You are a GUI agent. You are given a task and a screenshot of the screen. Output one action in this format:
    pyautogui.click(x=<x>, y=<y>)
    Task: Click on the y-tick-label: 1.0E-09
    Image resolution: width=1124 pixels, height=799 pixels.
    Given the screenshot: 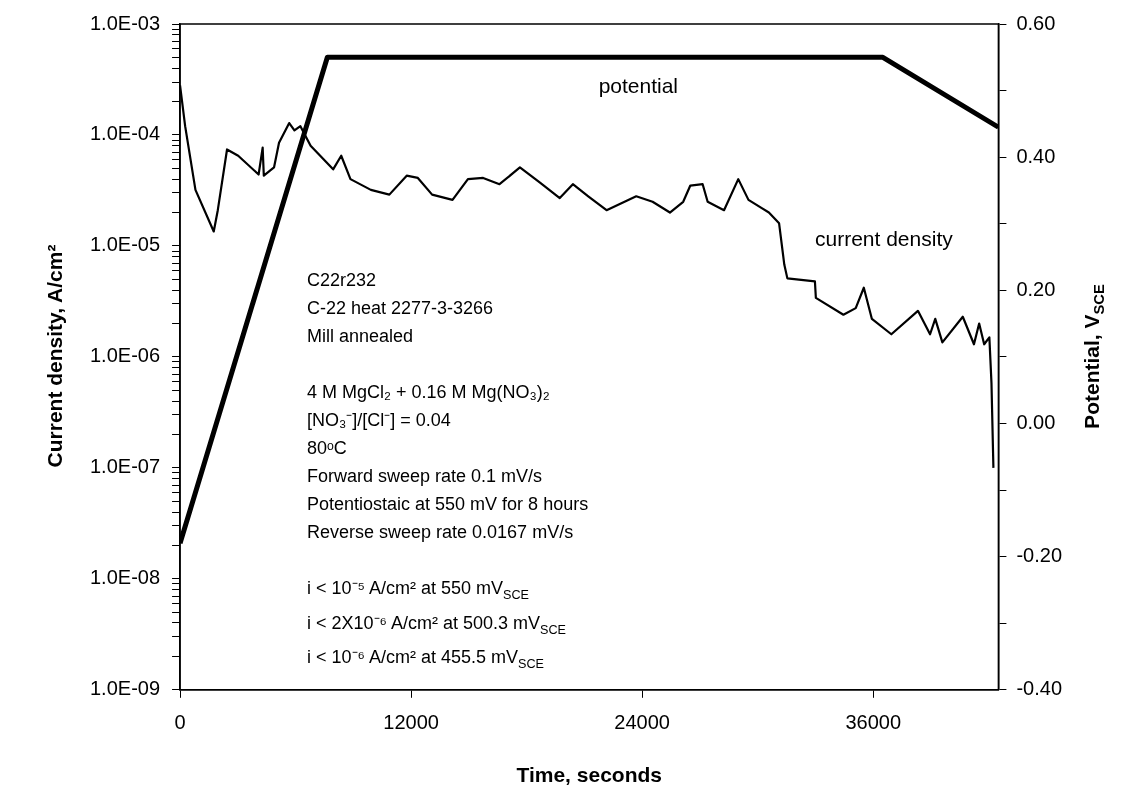 What is the action you would take?
    pyautogui.click(x=125, y=688)
    